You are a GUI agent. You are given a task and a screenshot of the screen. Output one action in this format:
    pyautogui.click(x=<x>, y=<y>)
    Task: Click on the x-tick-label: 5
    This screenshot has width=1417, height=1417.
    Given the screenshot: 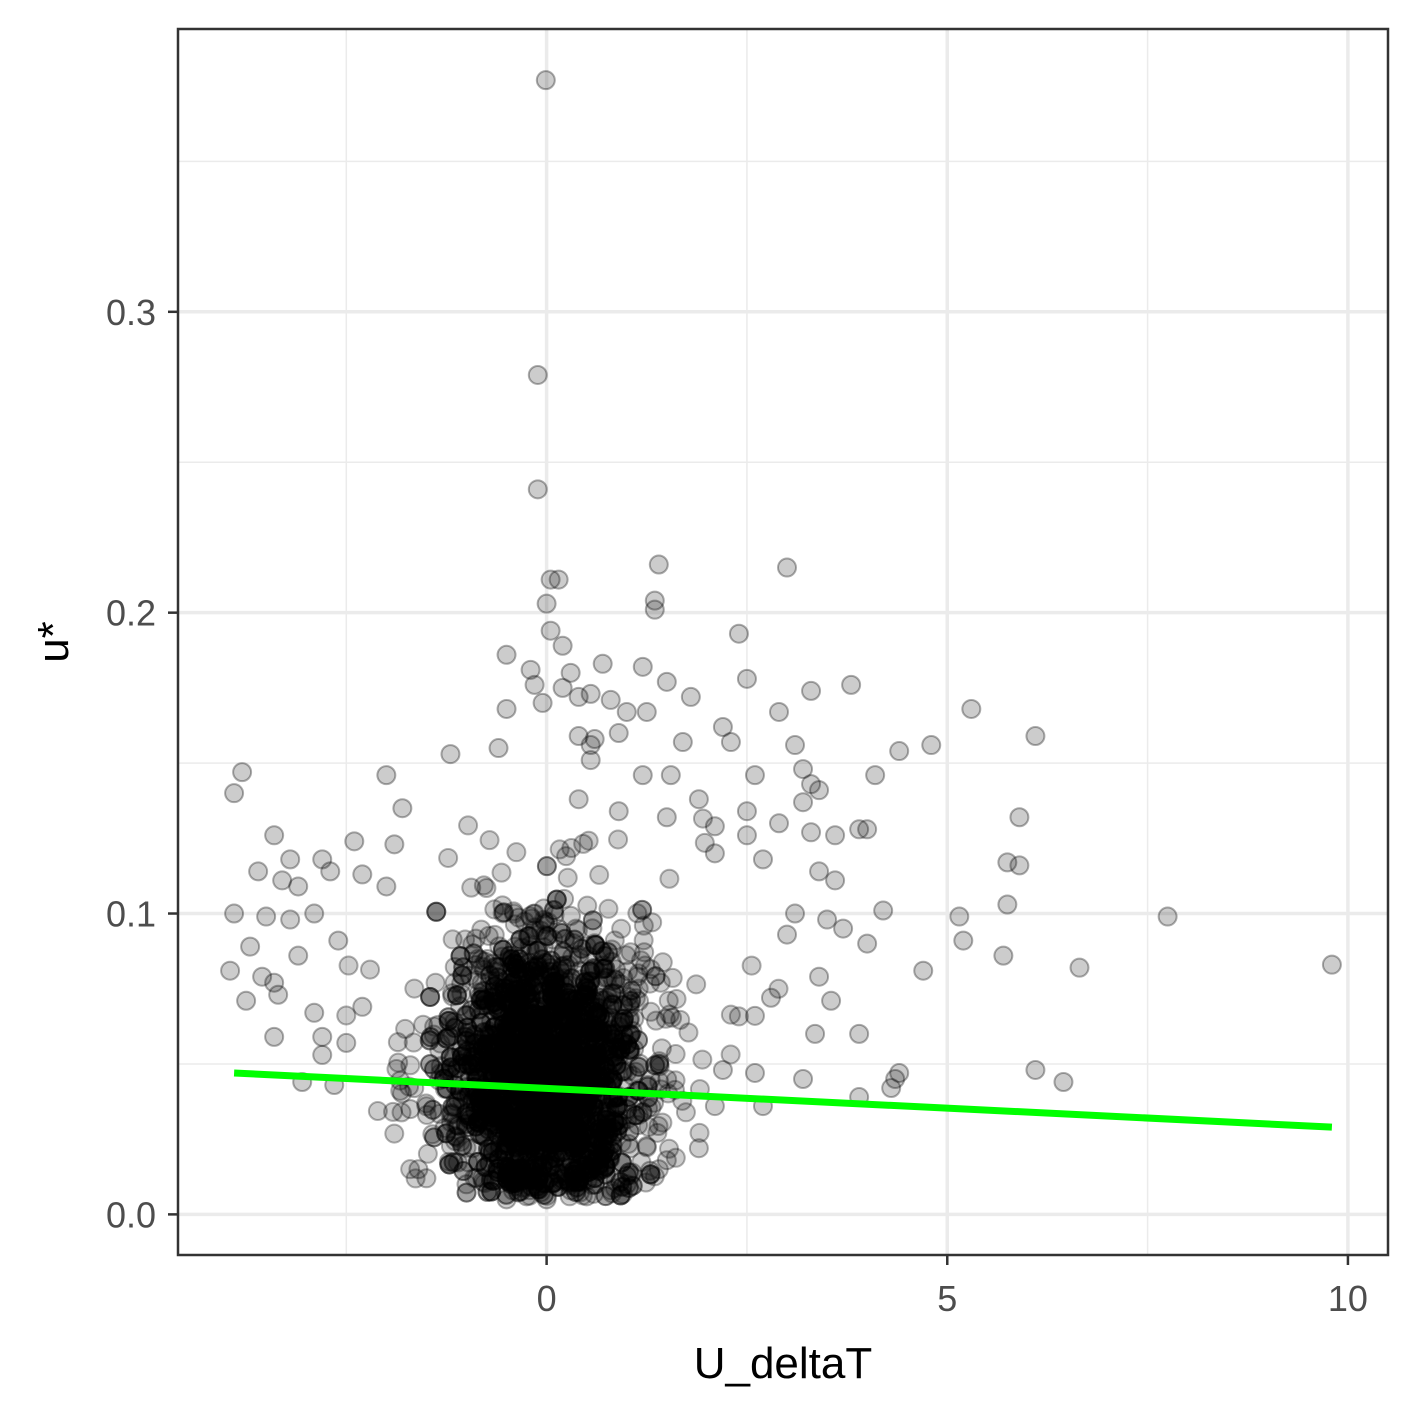 What is the action you would take?
    pyautogui.click(x=947, y=1298)
    